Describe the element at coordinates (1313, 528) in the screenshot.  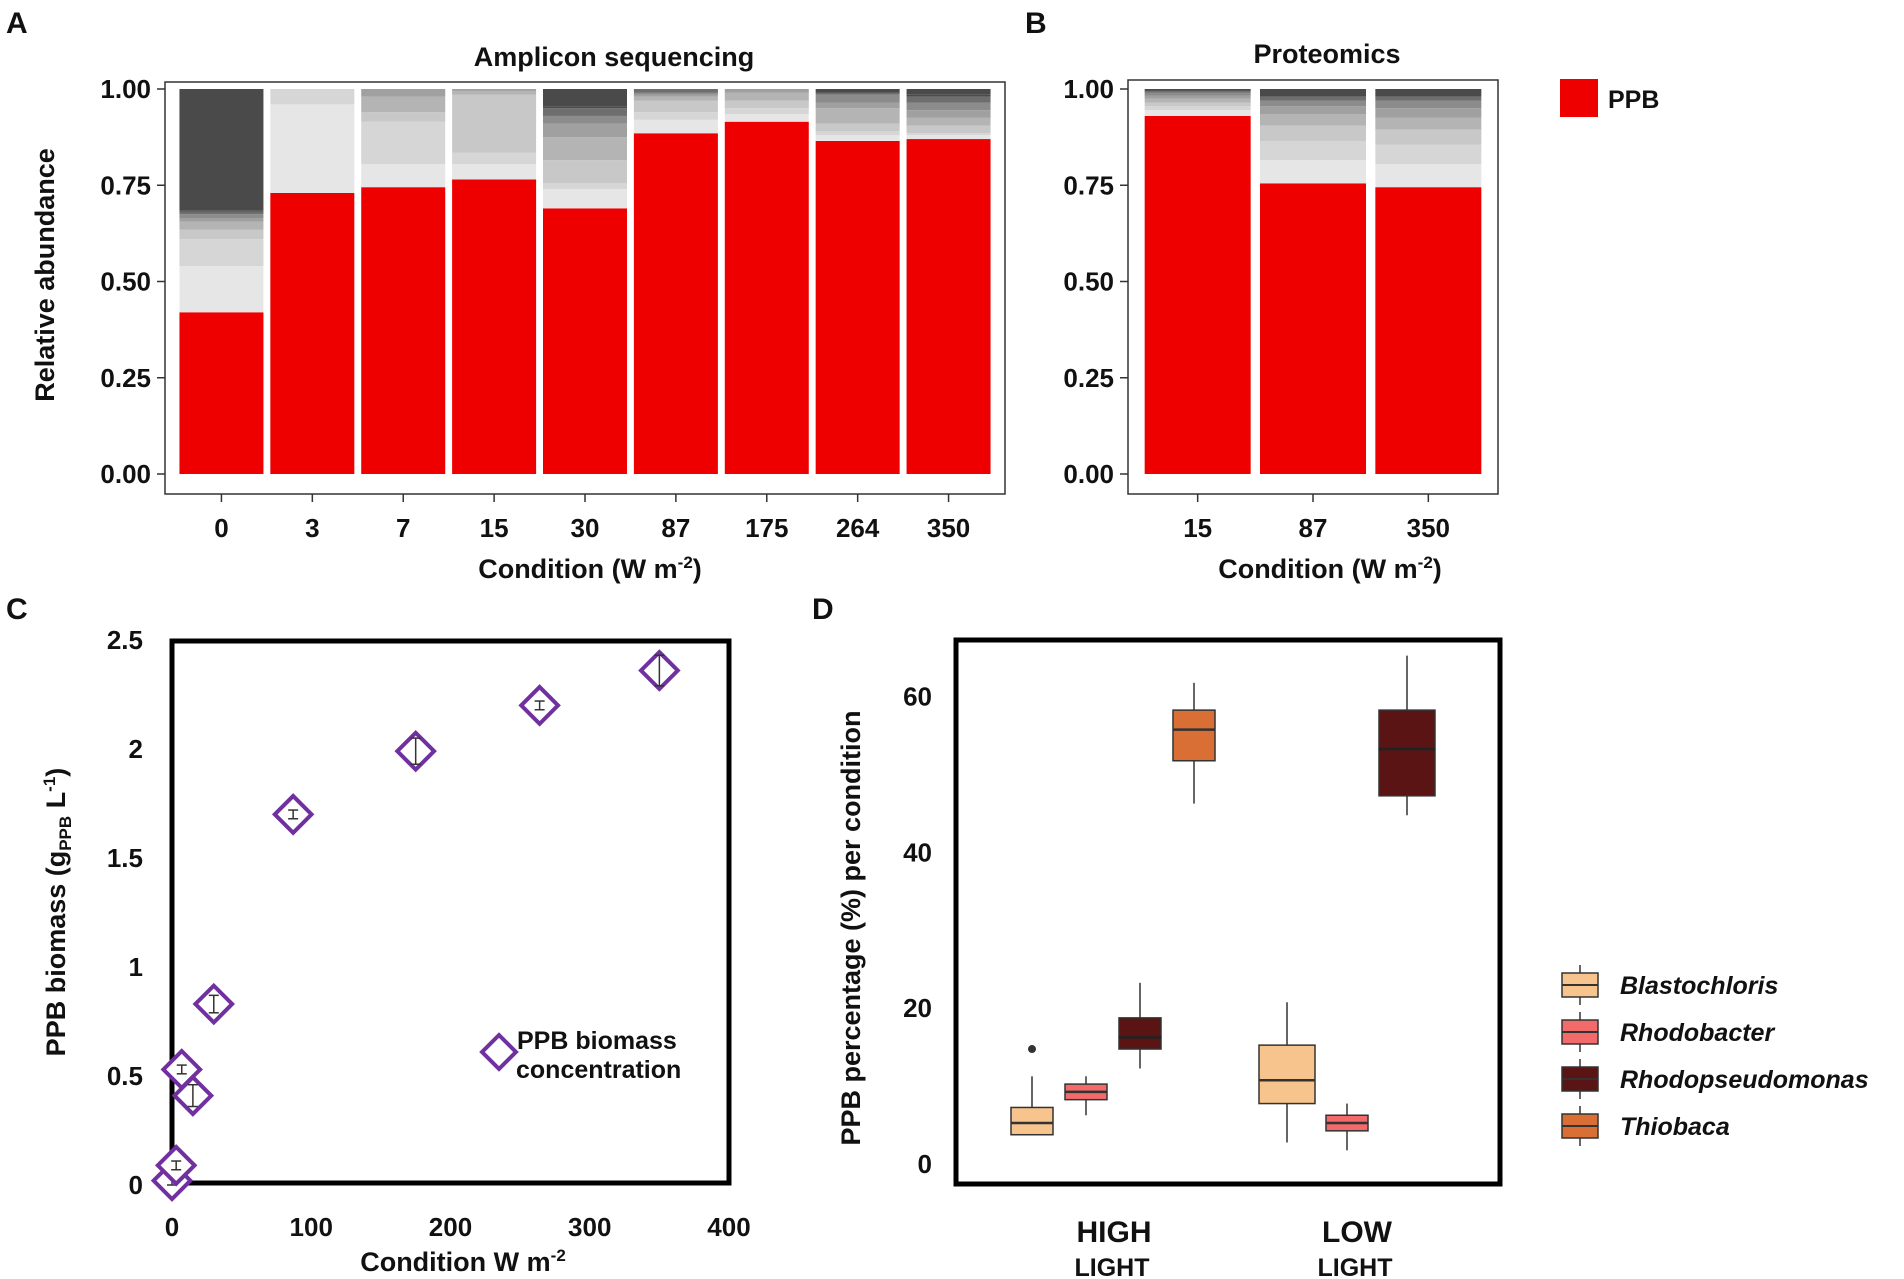
I see `panel-b-x-tick-label: 87` at that location.